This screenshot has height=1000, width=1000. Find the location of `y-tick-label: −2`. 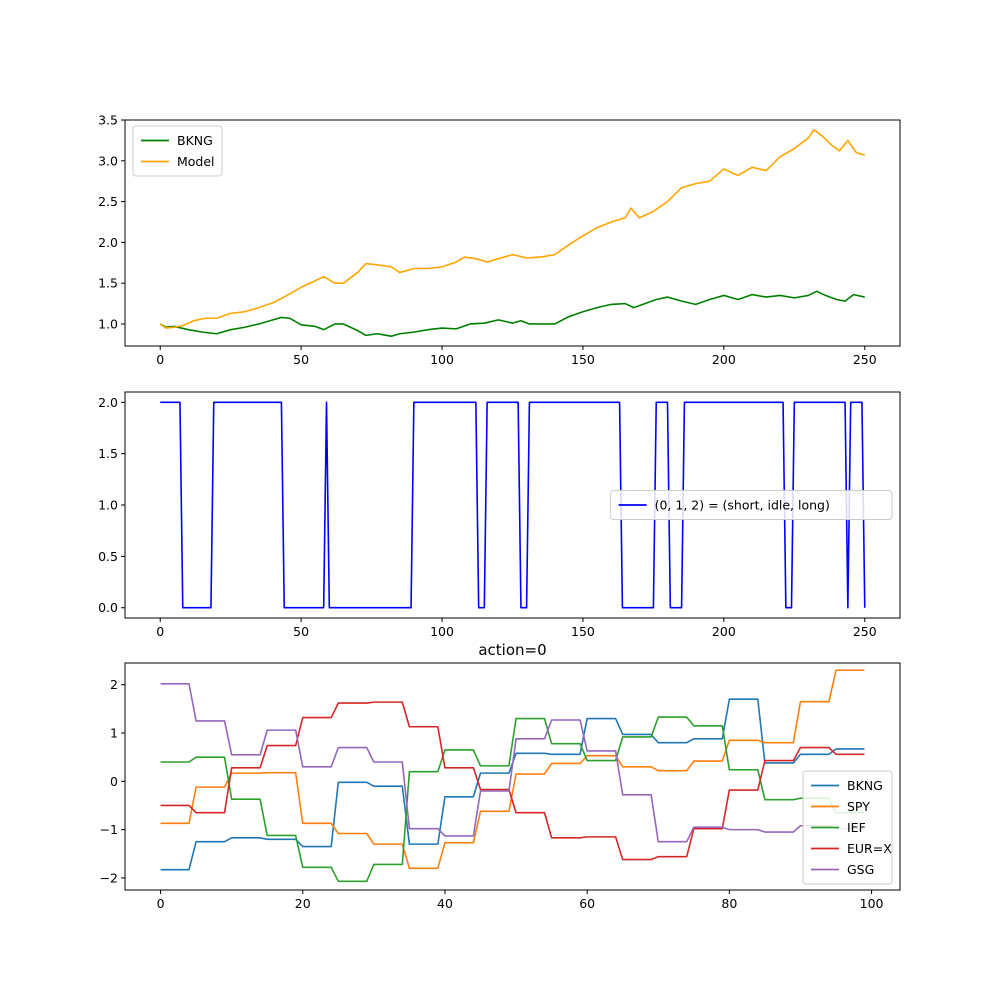

y-tick-label: −2 is located at coordinates (109, 877).